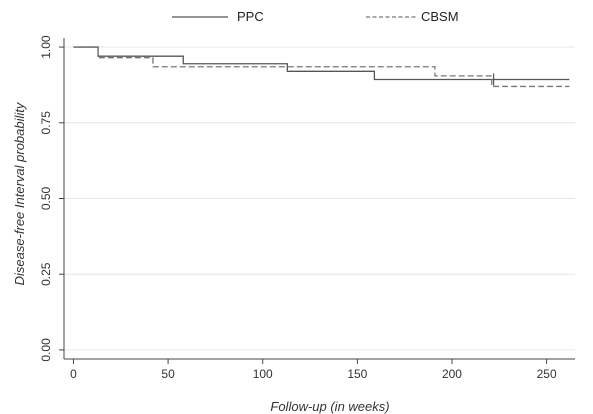 The height and width of the screenshot is (414, 593). What do you see at coordinates (46, 350) in the screenshot?
I see `y-tick-label: 0.00` at bounding box center [46, 350].